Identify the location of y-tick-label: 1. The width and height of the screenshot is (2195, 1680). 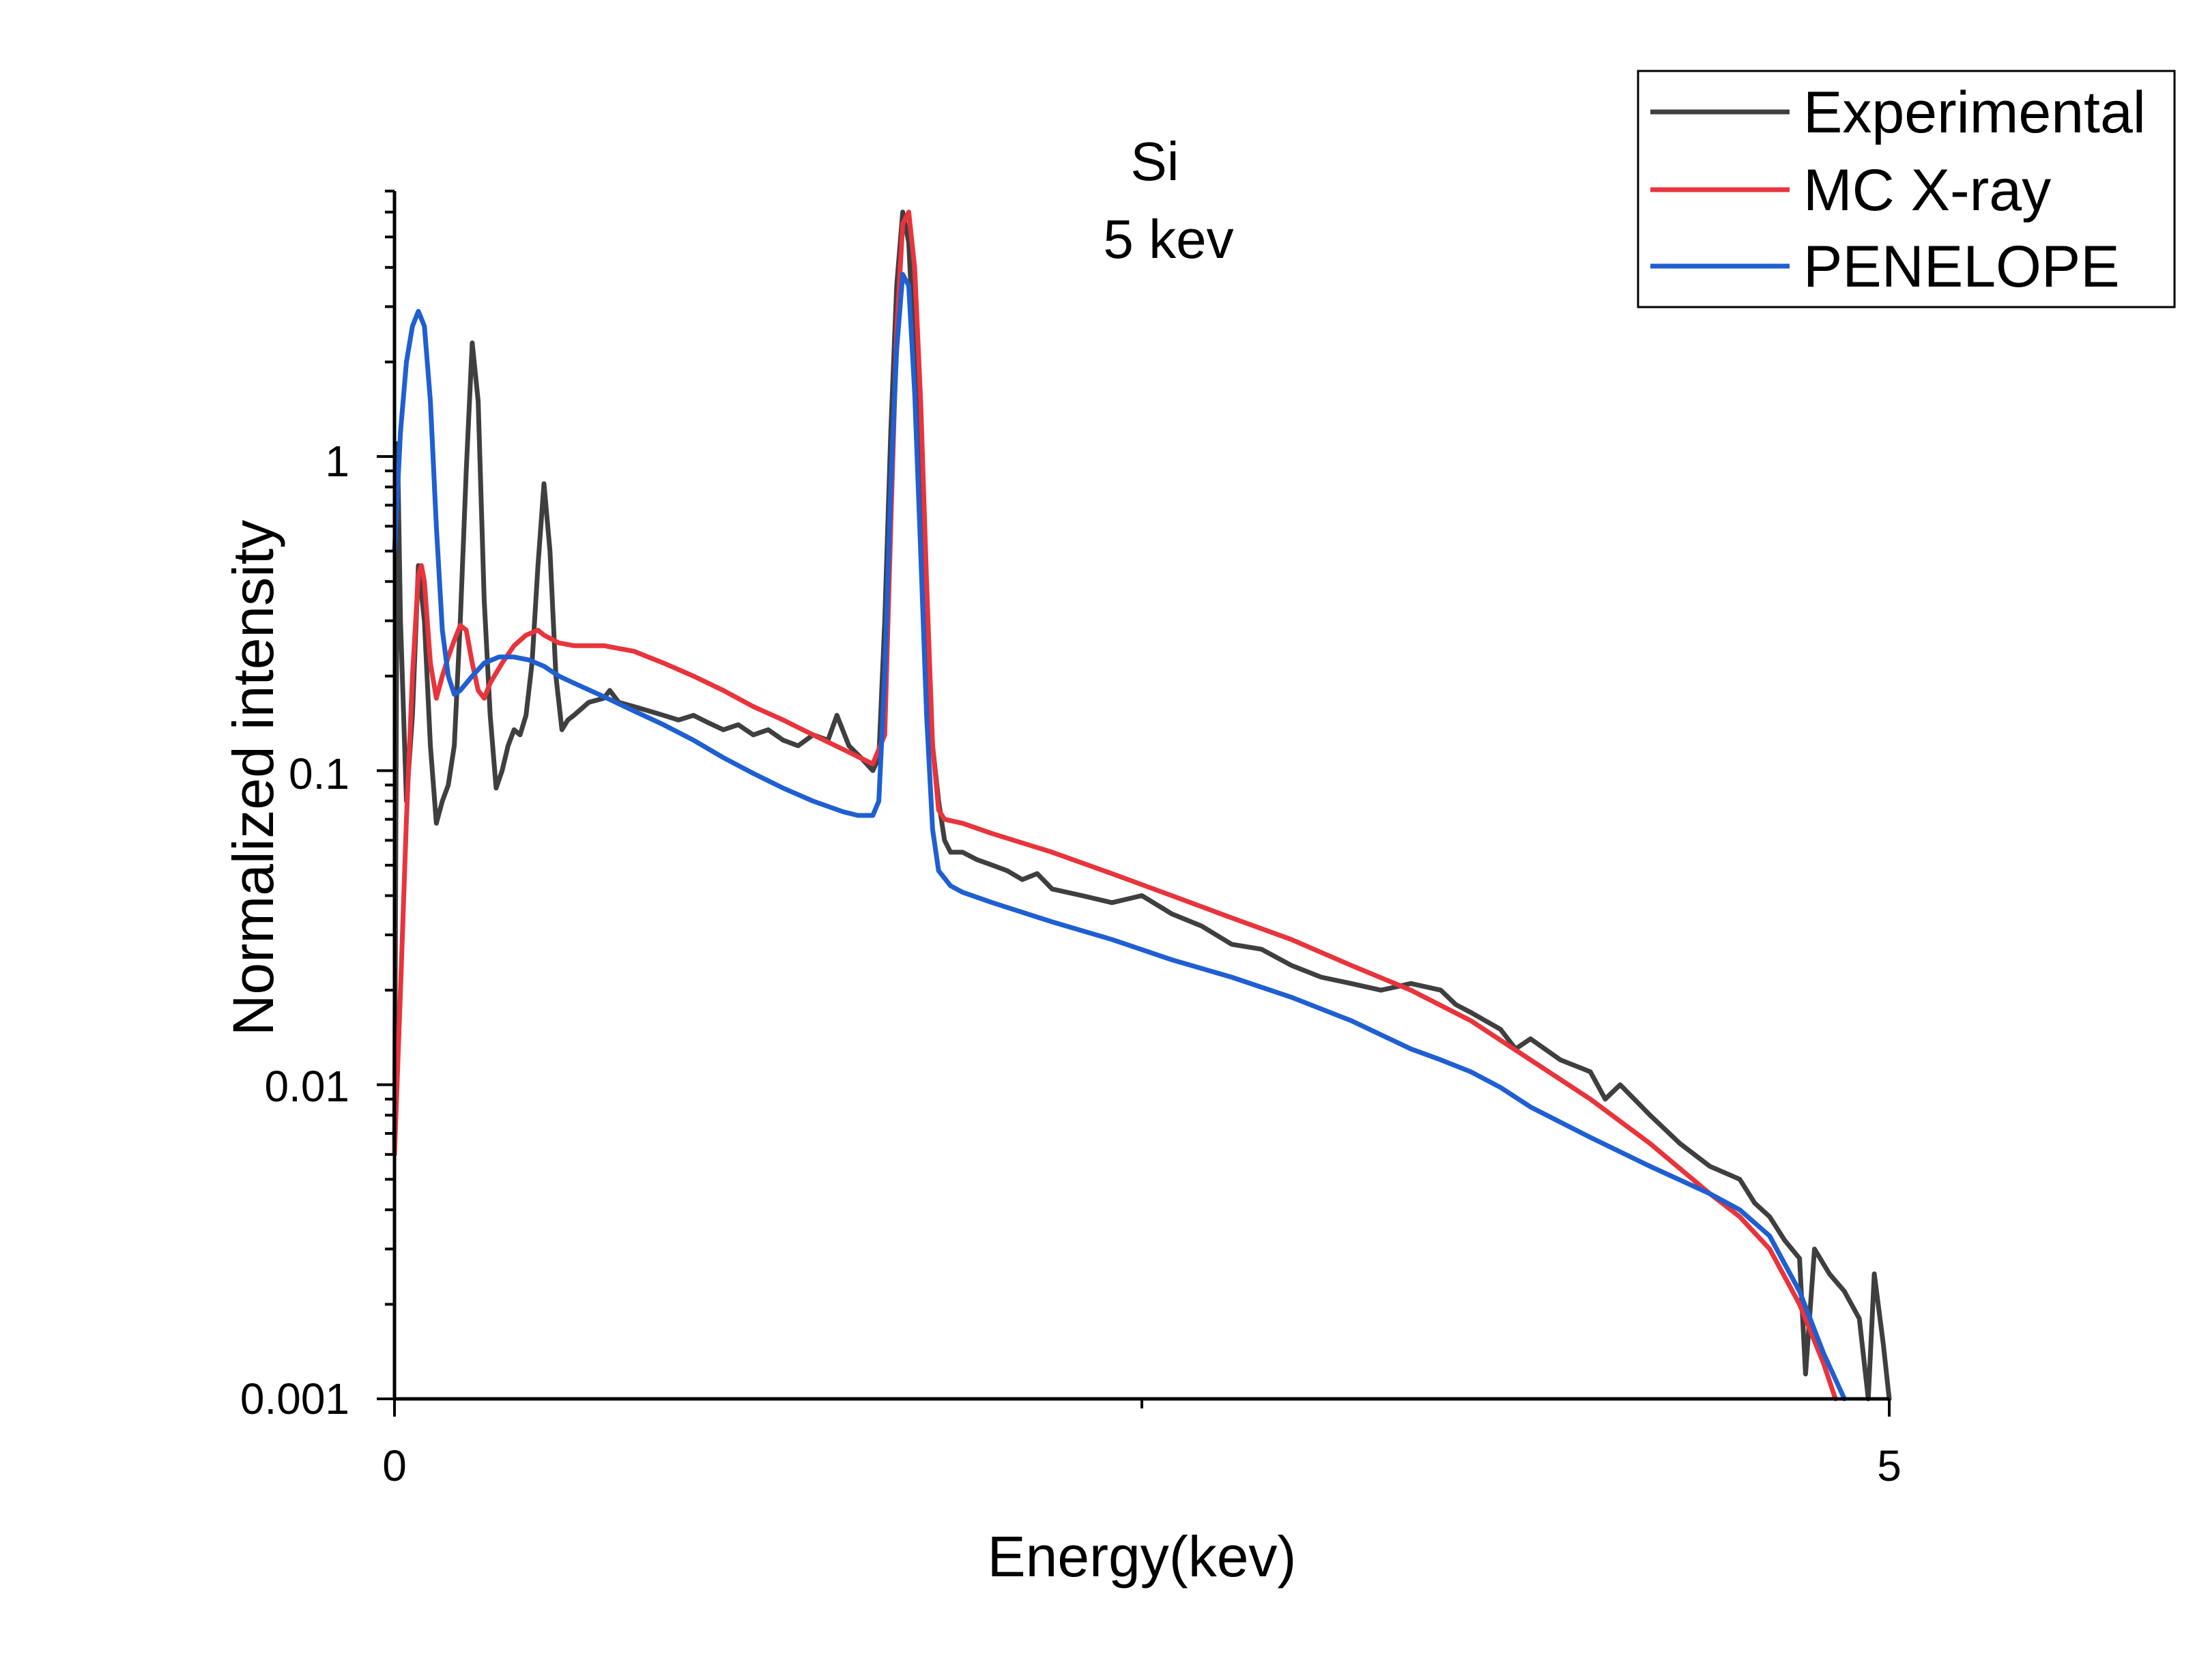
(337, 461).